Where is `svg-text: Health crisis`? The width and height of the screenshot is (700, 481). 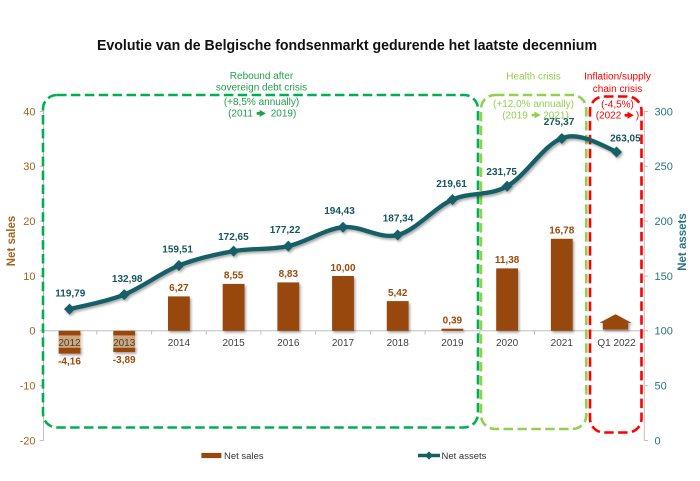
svg-text: Health crisis is located at coordinates (533, 77).